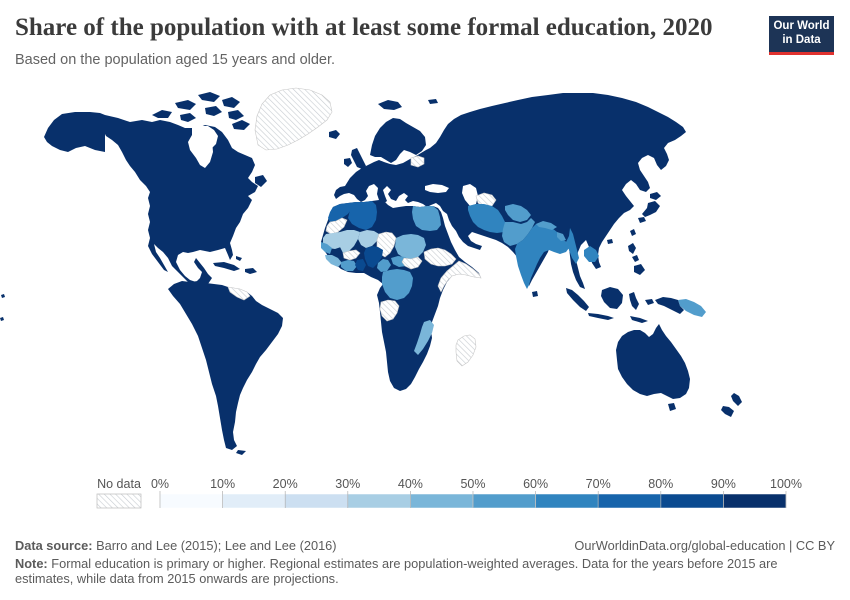 The image size is (850, 600). Describe the element at coordinates (598, 484) in the screenshot. I see `svg-text: 70%` at that location.